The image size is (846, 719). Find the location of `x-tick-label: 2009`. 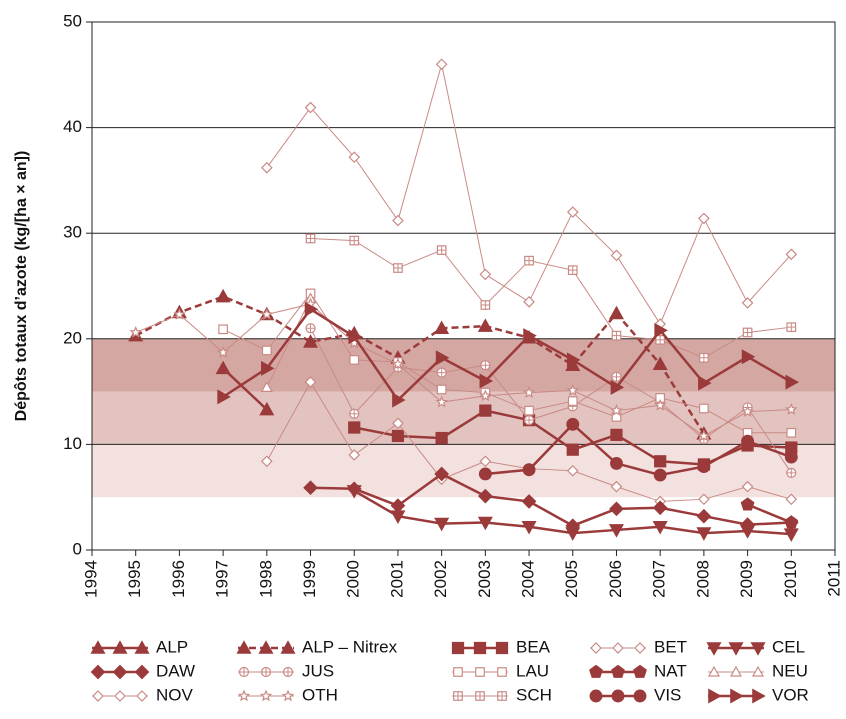

x-tick-label: 2009 is located at coordinates (746, 579).